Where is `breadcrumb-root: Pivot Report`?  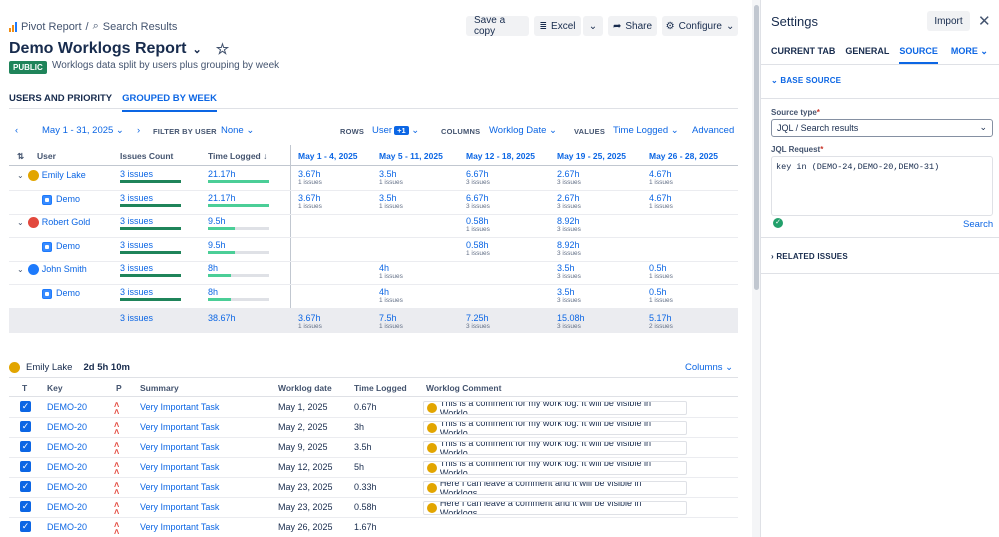
breadcrumb-root: Pivot Report is located at coordinates (51, 26).